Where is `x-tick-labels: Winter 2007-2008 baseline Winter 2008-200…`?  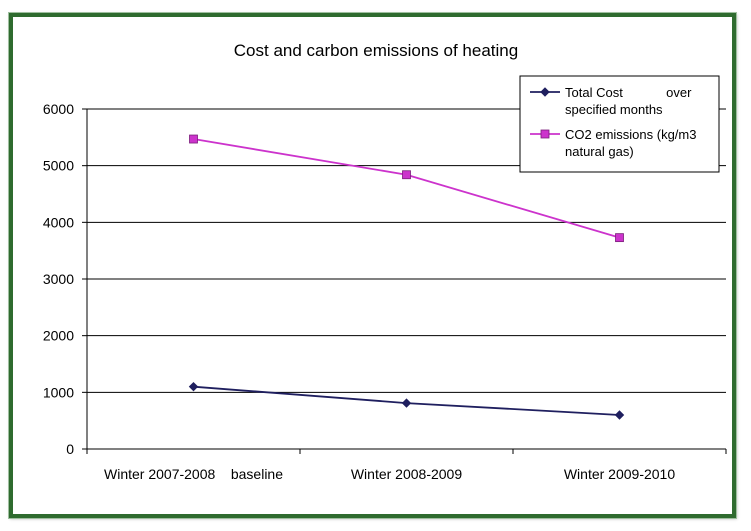
x-tick-labels: Winter 2007-2008 baseline Winter 2008-200… is located at coordinates (389, 474).